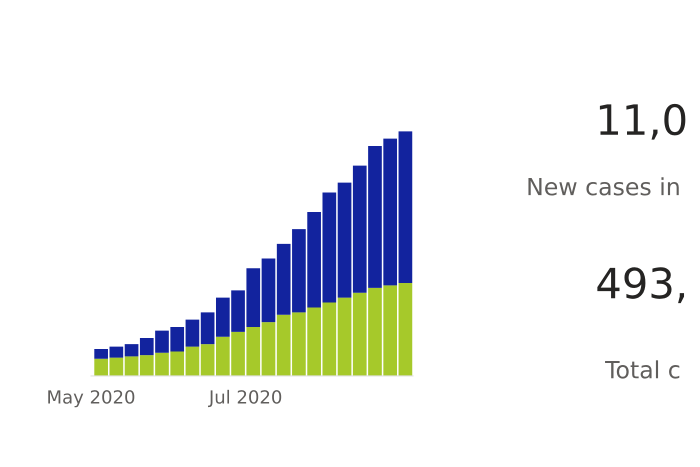 This screenshot has height=467, width=700. Describe the element at coordinates (603, 186) in the screenshot. I see `text: New cases in` at that location.